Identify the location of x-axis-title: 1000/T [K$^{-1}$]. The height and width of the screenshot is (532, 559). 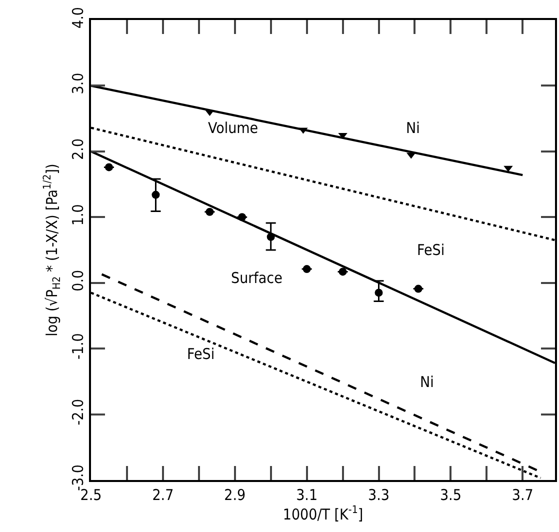
(323, 514).